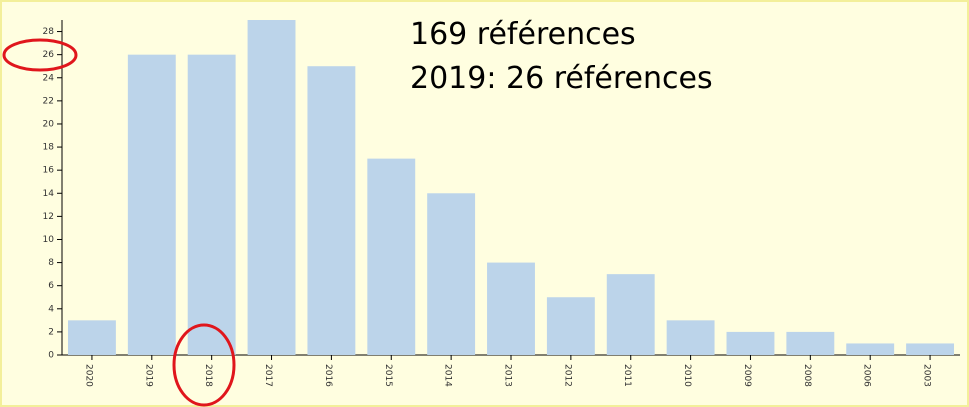 The image size is (969, 407). Describe the element at coordinates (627, 375) in the screenshot. I see `x-tick-label: 2011` at that location.